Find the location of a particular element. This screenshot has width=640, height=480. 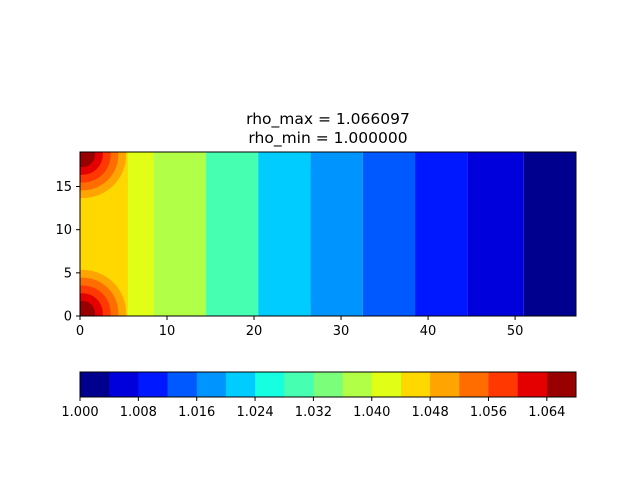

x-tick-label: 50 is located at coordinates (515, 331).